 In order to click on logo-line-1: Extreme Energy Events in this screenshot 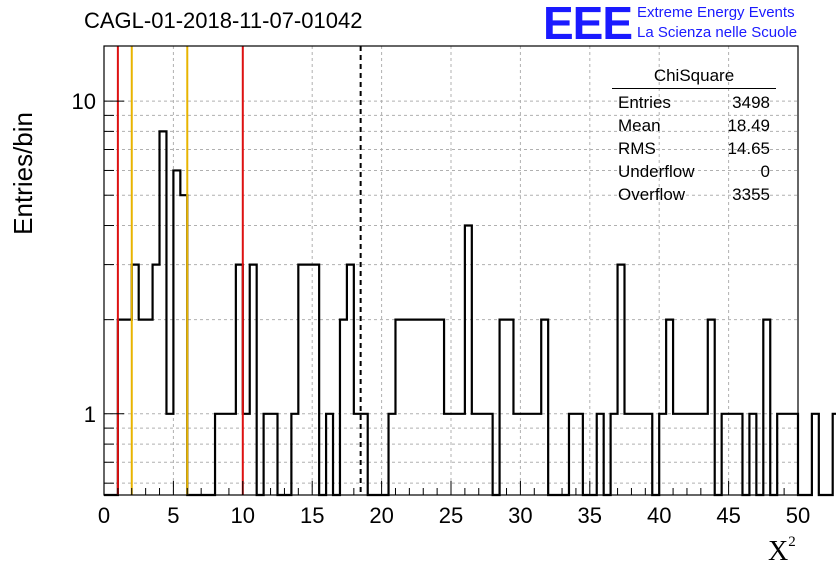, I will do `click(716, 12)`.